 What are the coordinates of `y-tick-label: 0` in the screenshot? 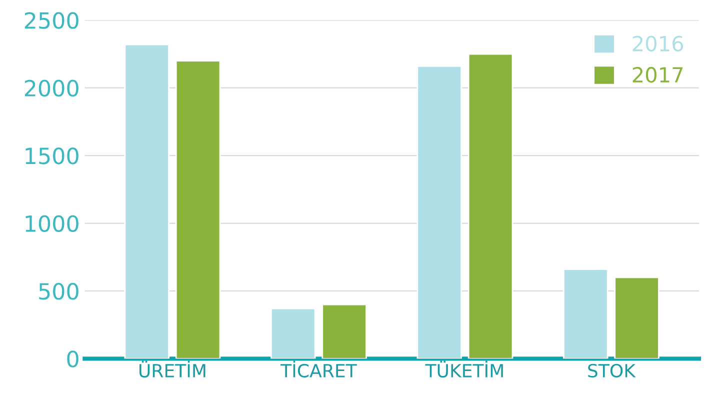 It's located at (72, 359).